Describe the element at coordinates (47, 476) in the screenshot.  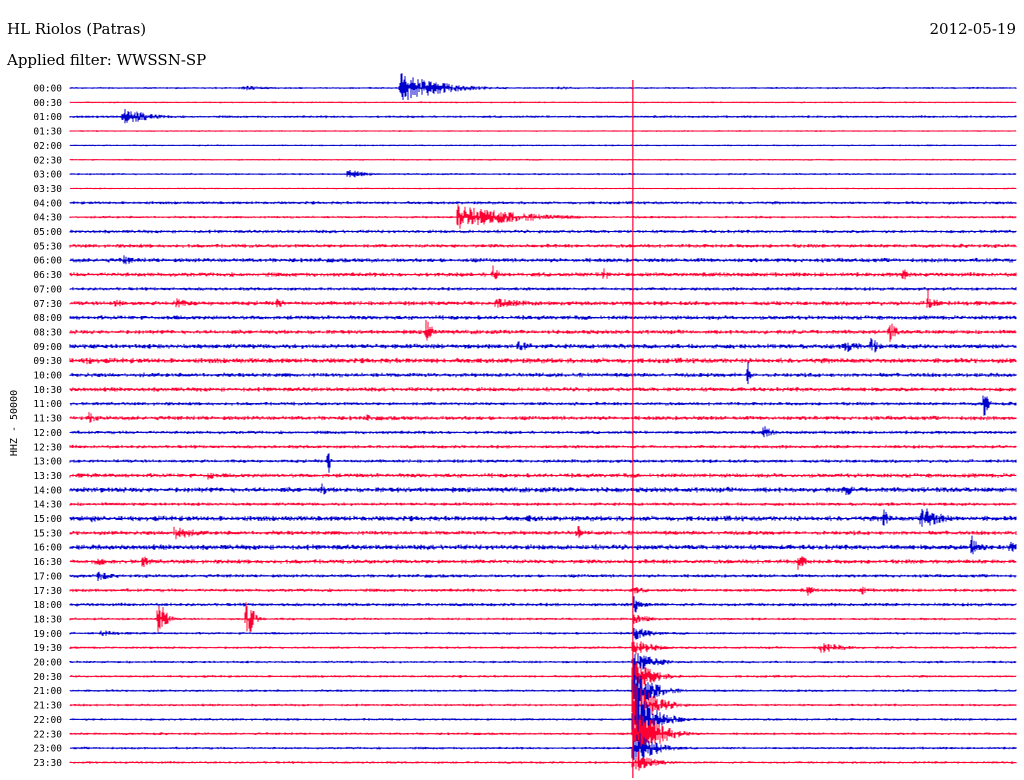
I see `tick-label: 13:30` at that location.